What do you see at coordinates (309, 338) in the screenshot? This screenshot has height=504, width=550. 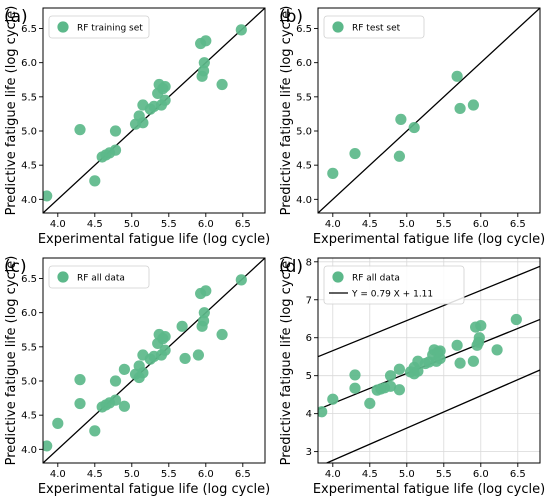 I see `y-tick-label: 6` at bounding box center [309, 338].